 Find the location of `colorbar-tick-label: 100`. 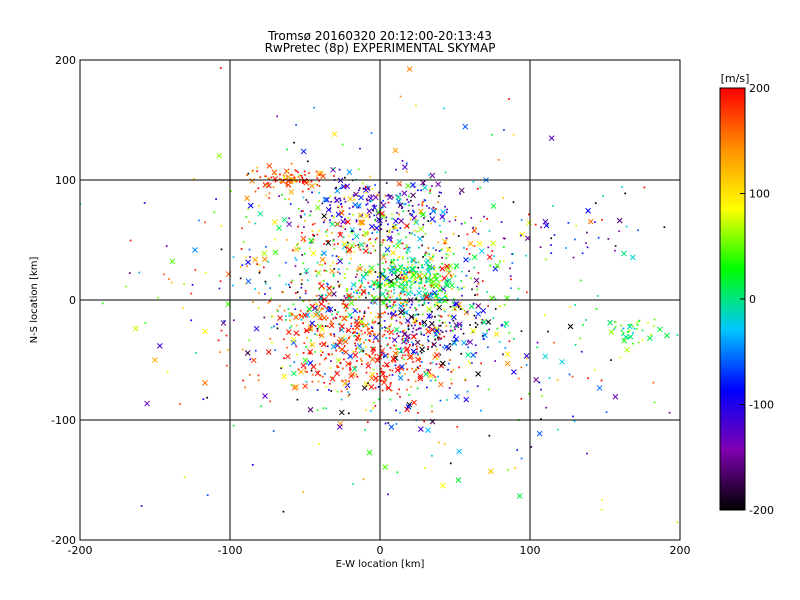

colorbar-tick-label: 100 is located at coordinates (759, 194).